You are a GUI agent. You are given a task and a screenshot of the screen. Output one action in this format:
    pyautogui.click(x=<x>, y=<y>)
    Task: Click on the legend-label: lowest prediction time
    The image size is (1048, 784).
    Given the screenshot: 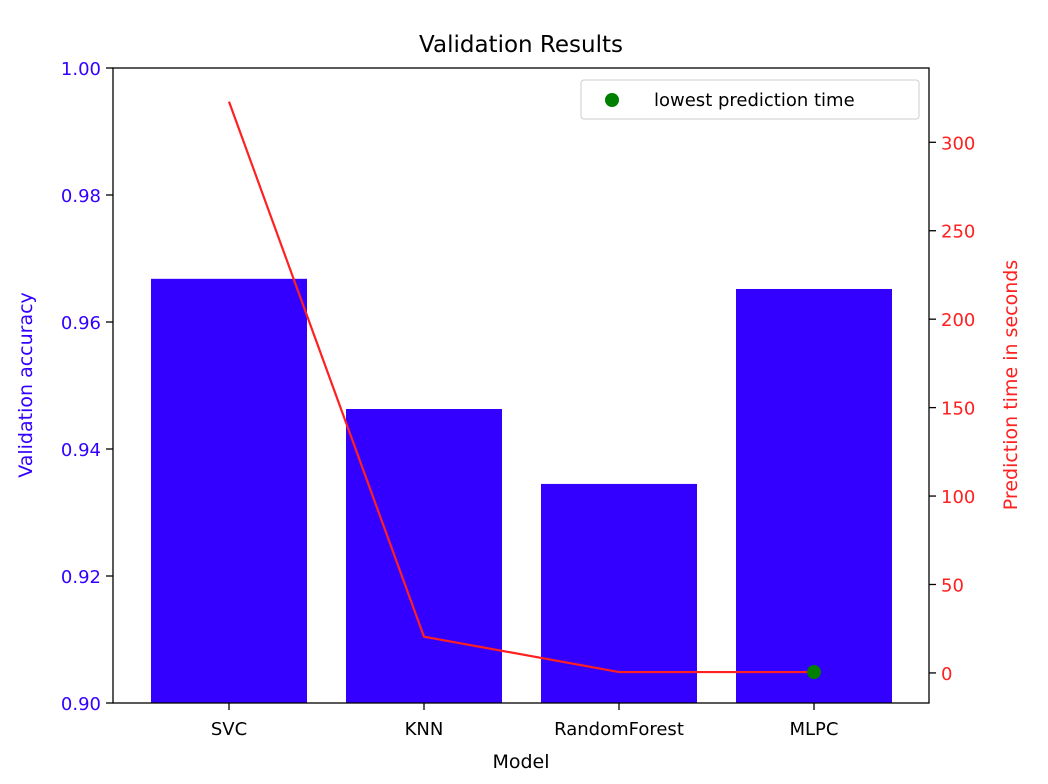 What is the action you would take?
    pyautogui.click(x=754, y=100)
    